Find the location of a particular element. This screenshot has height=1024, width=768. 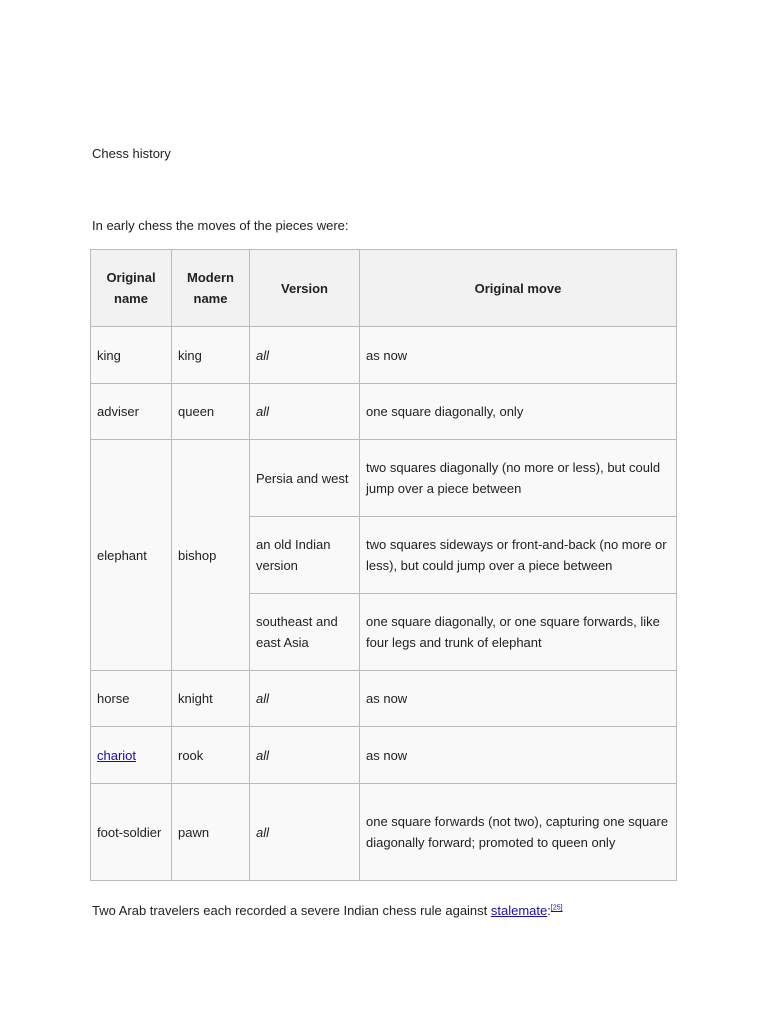

header-original-name: Original name is located at coordinates (131, 288).